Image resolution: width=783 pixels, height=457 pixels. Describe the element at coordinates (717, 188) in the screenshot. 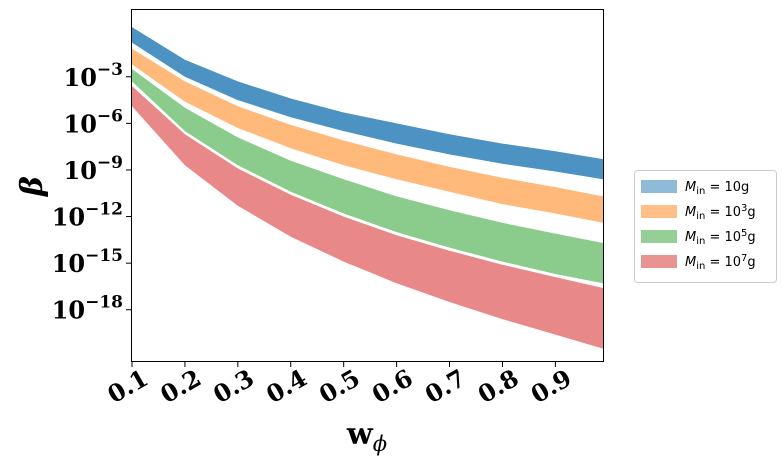

I see `legend-label-1: Min = 10g` at that location.